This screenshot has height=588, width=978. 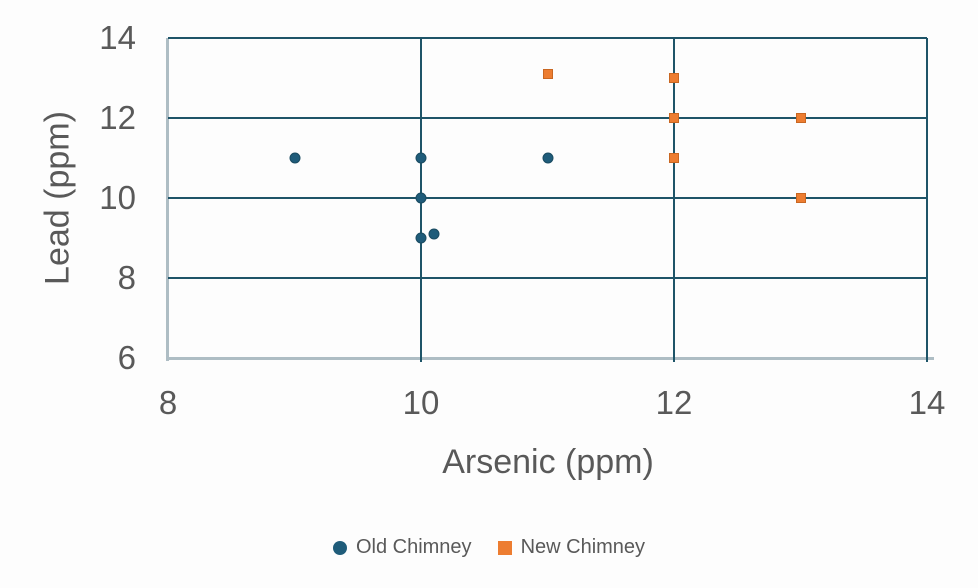 What do you see at coordinates (504, 547) in the screenshot?
I see `new-chimney-square-marker-icon` at bounding box center [504, 547].